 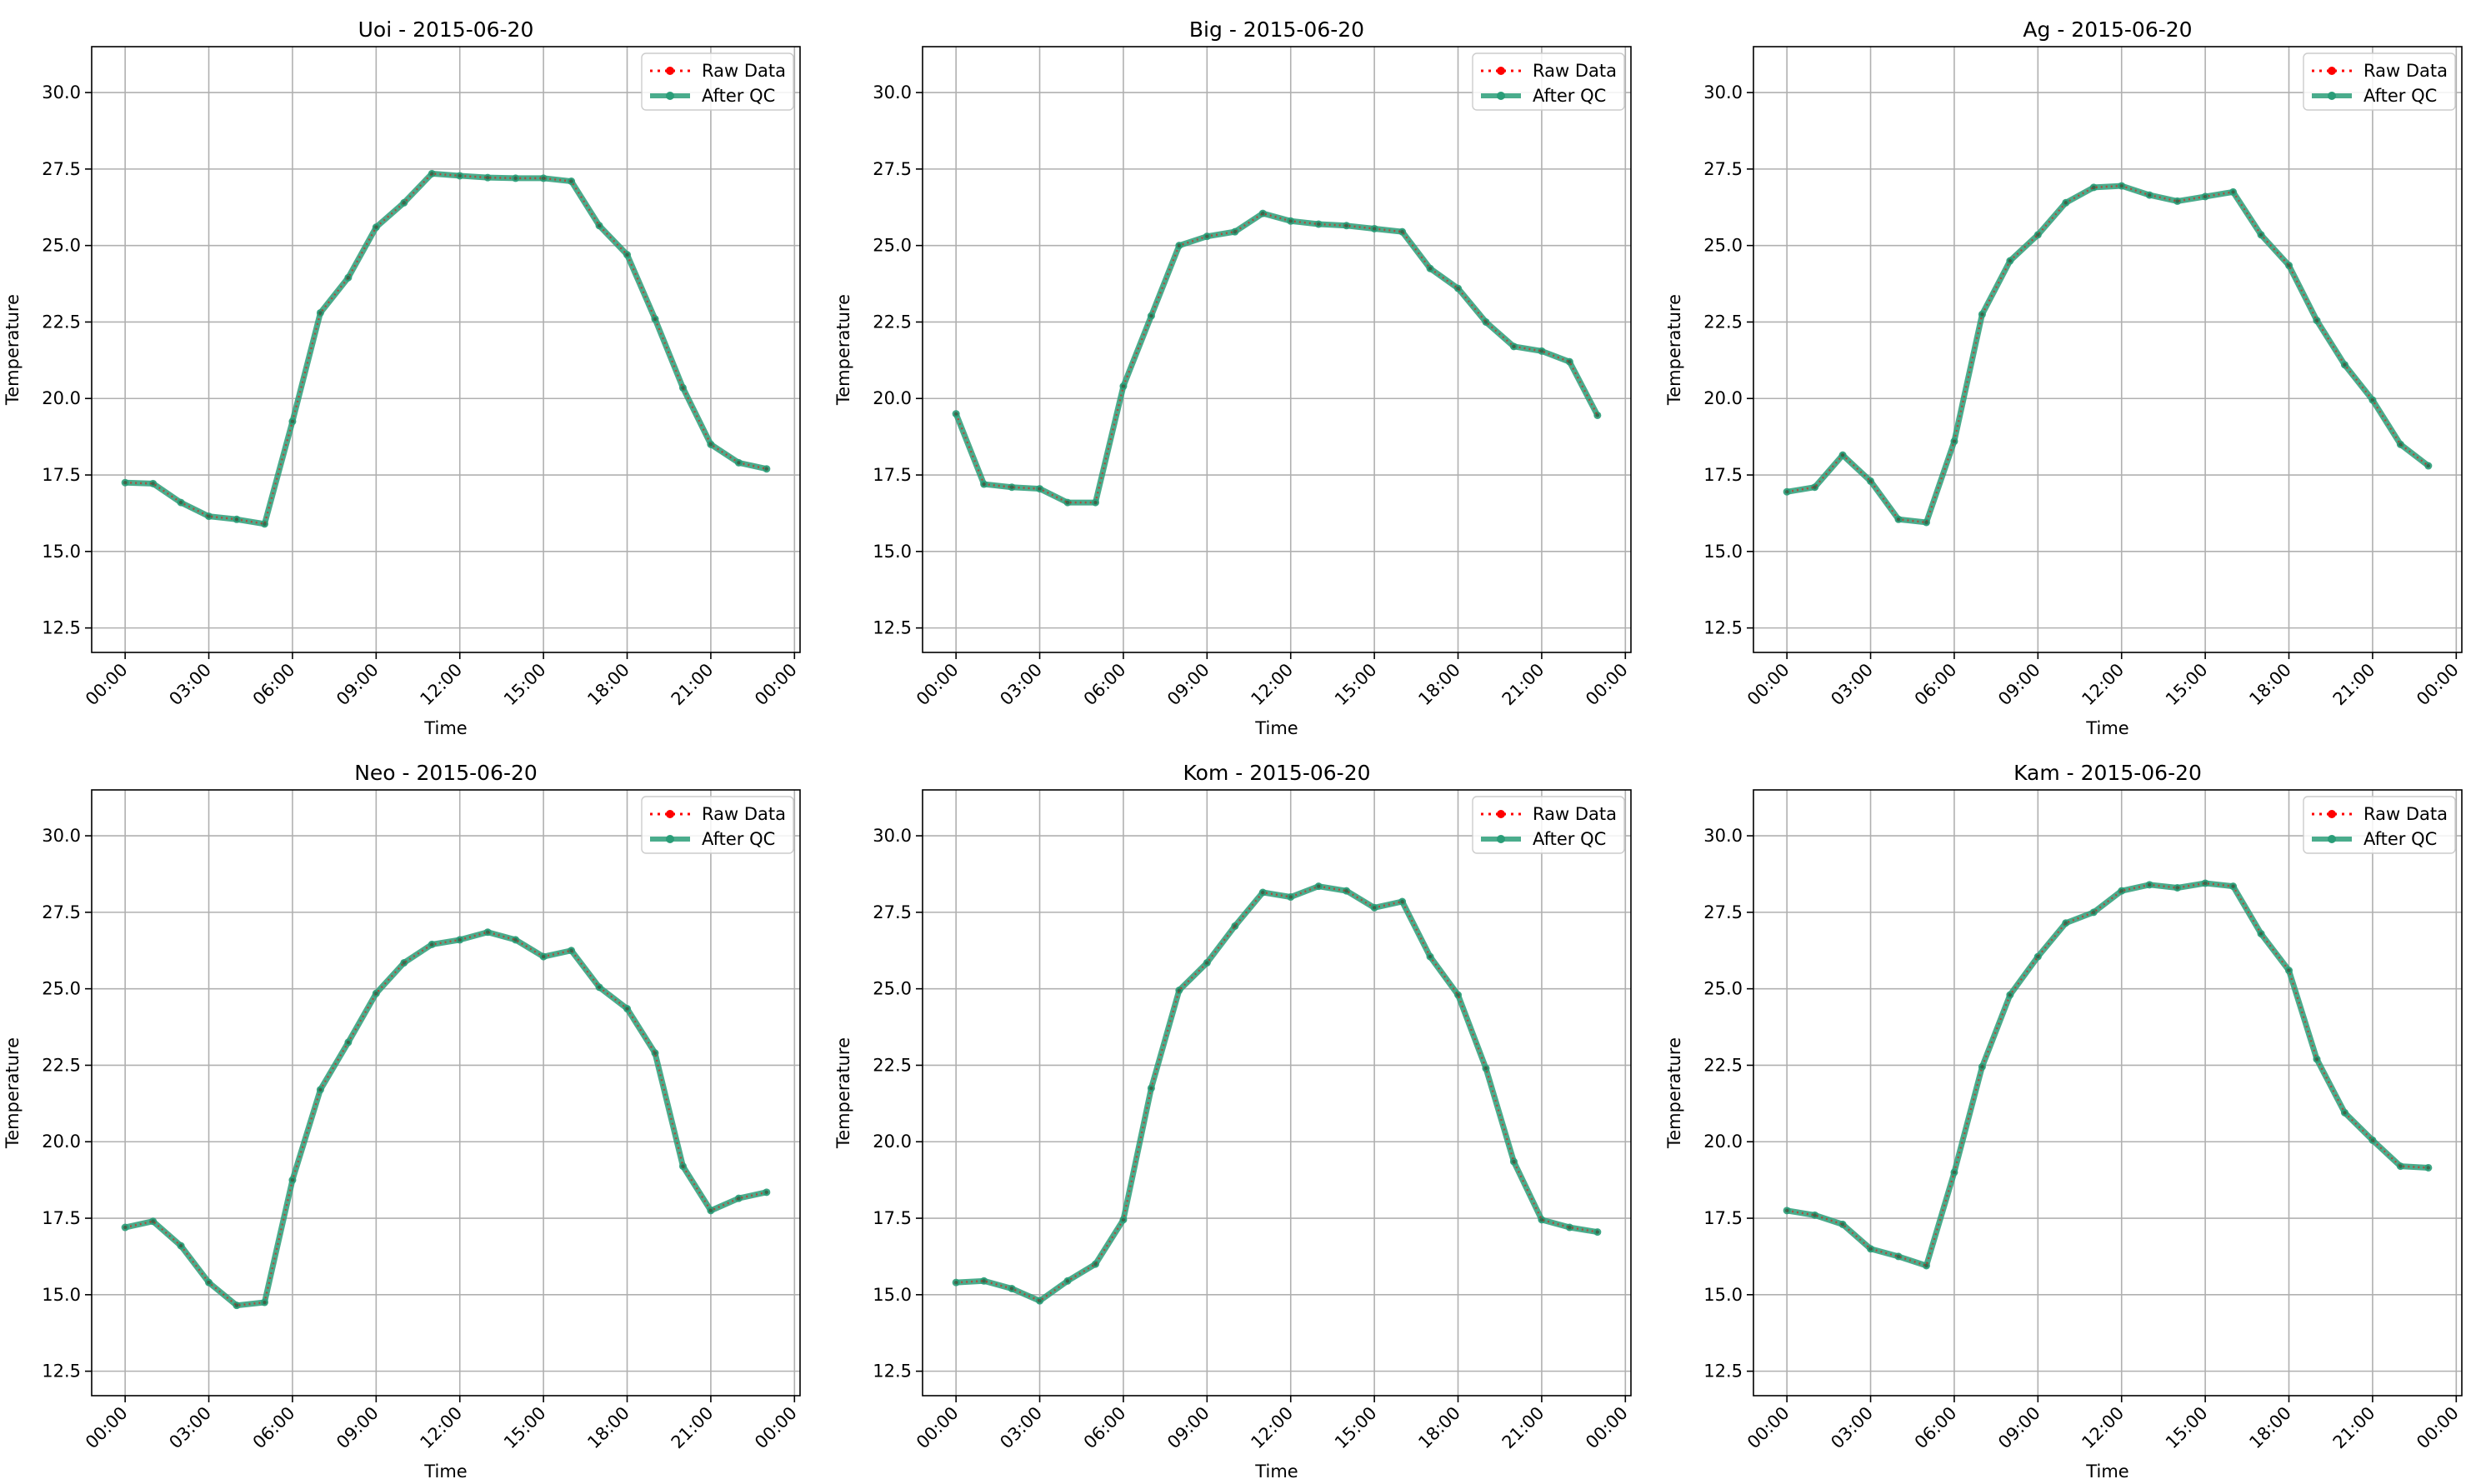 What do you see at coordinates (2107, 29) in the screenshot?
I see `chart-title: Ag - 2015-06-20` at bounding box center [2107, 29].